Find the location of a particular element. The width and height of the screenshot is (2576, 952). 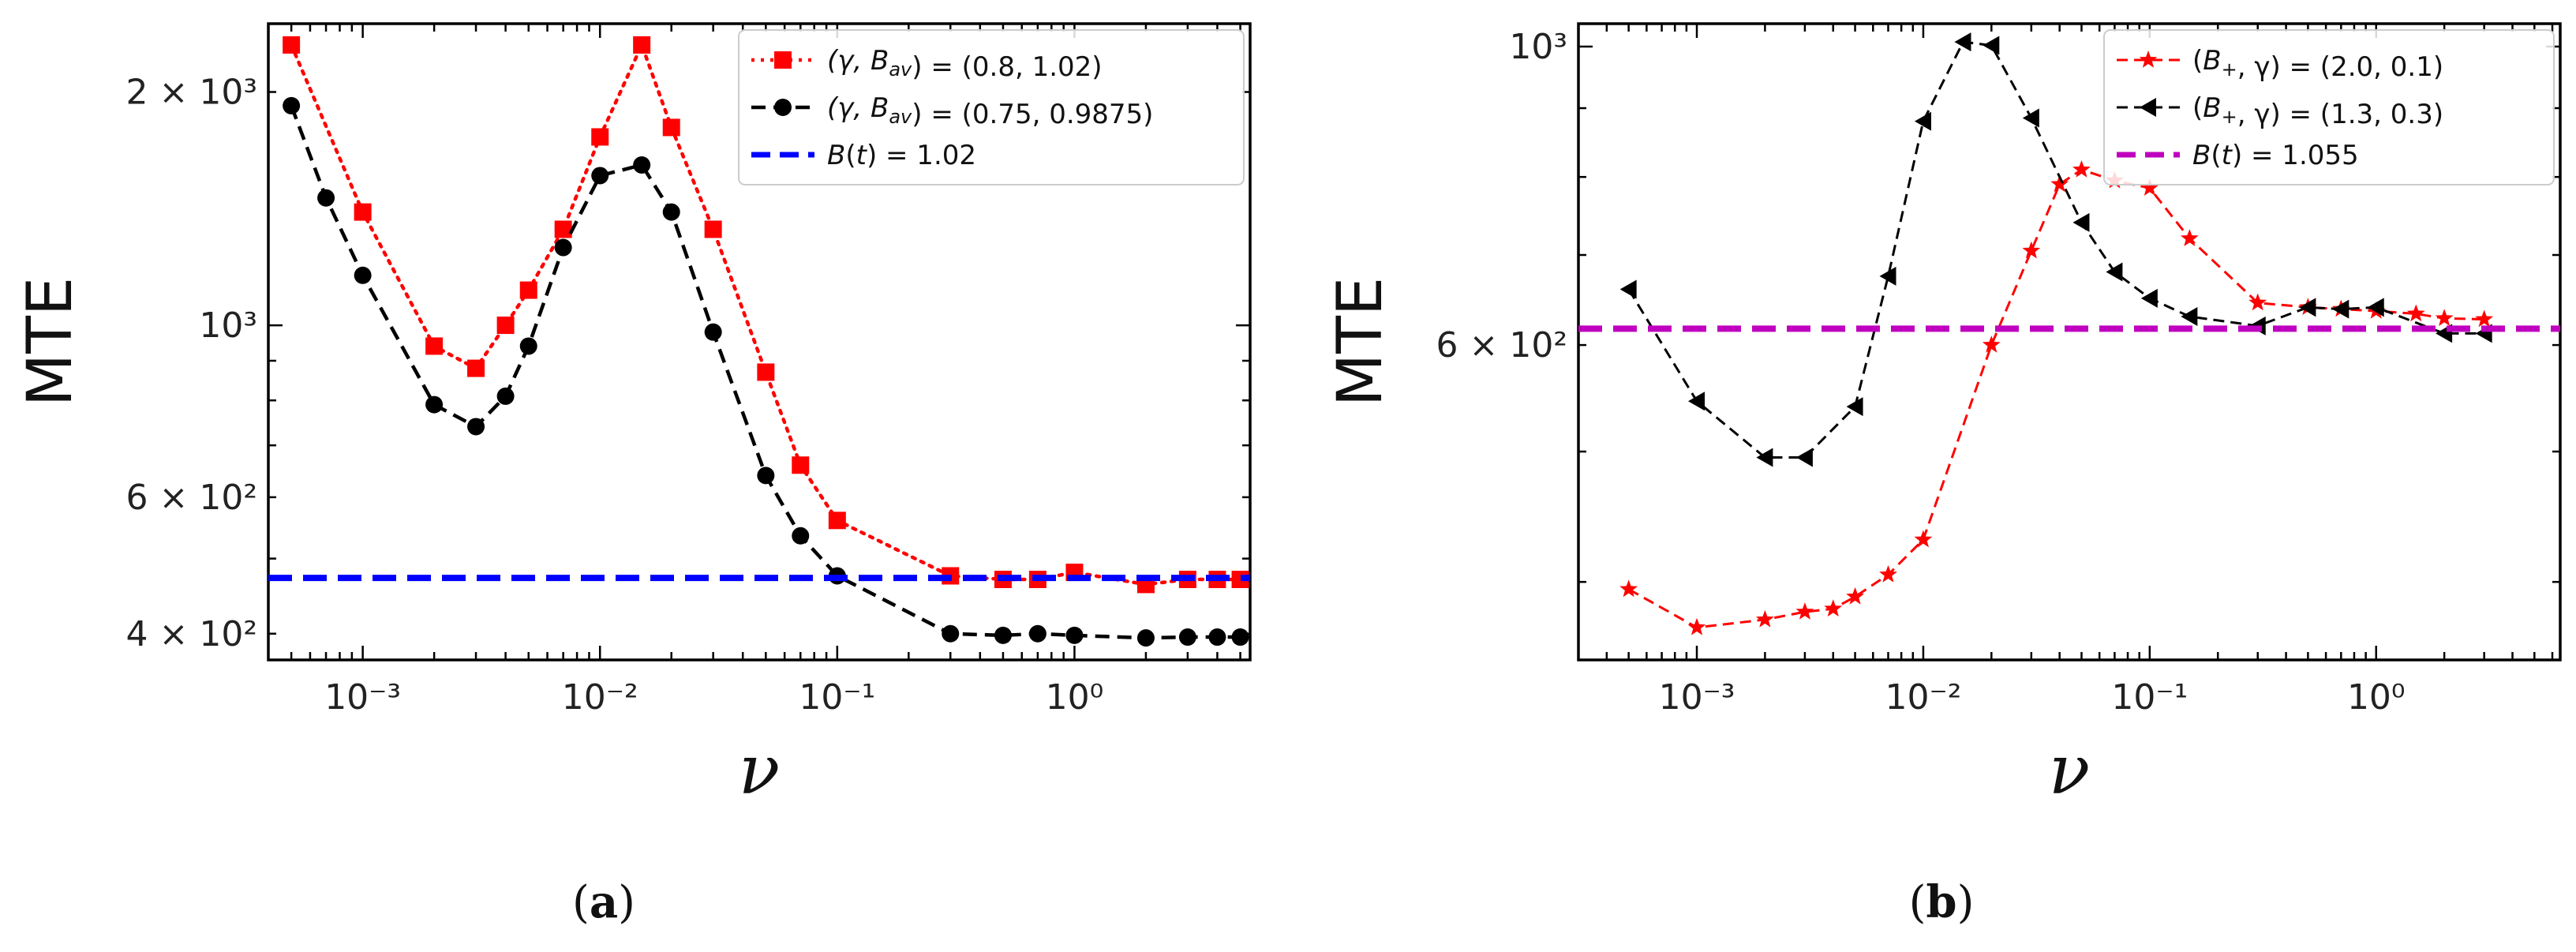

y-tick-label: 10³ is located at coordinates (228, 325).